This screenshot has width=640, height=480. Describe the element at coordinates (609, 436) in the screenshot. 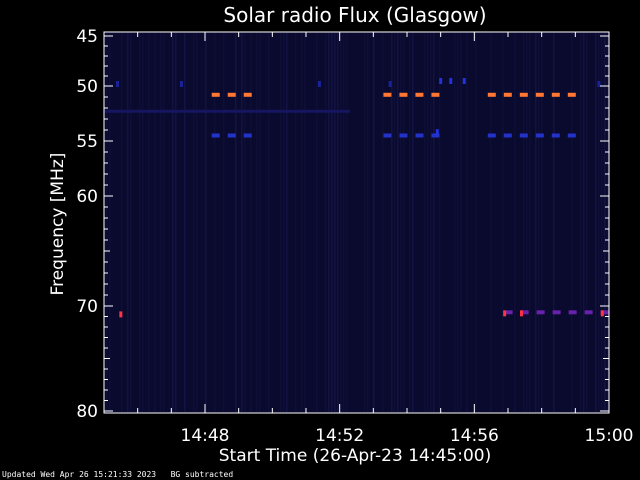

I see `x-tick-label: 15:00` at that location.